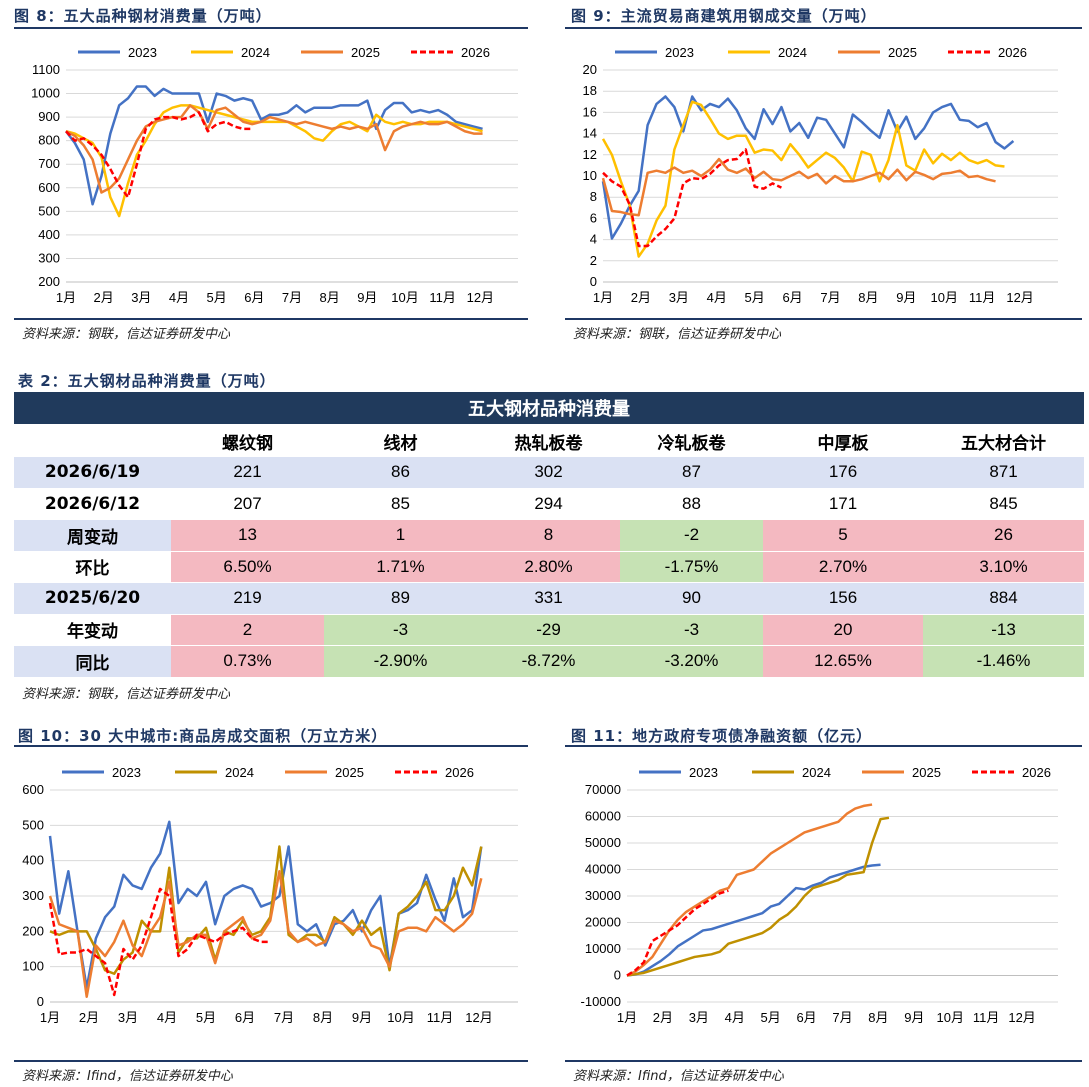 The height and width of the screenshot is (1087, 1089). I want to click on x-tick-label: 7月, so click(284, 1017).